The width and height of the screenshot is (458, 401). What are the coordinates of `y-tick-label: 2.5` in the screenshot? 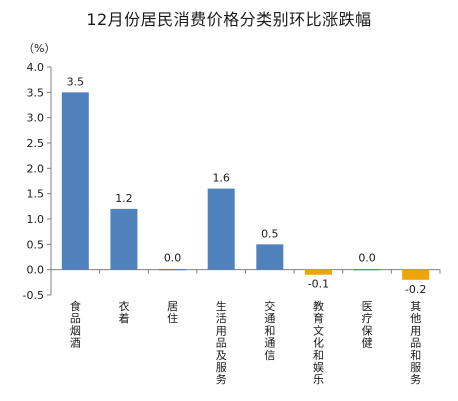 It's located at (36, 143).